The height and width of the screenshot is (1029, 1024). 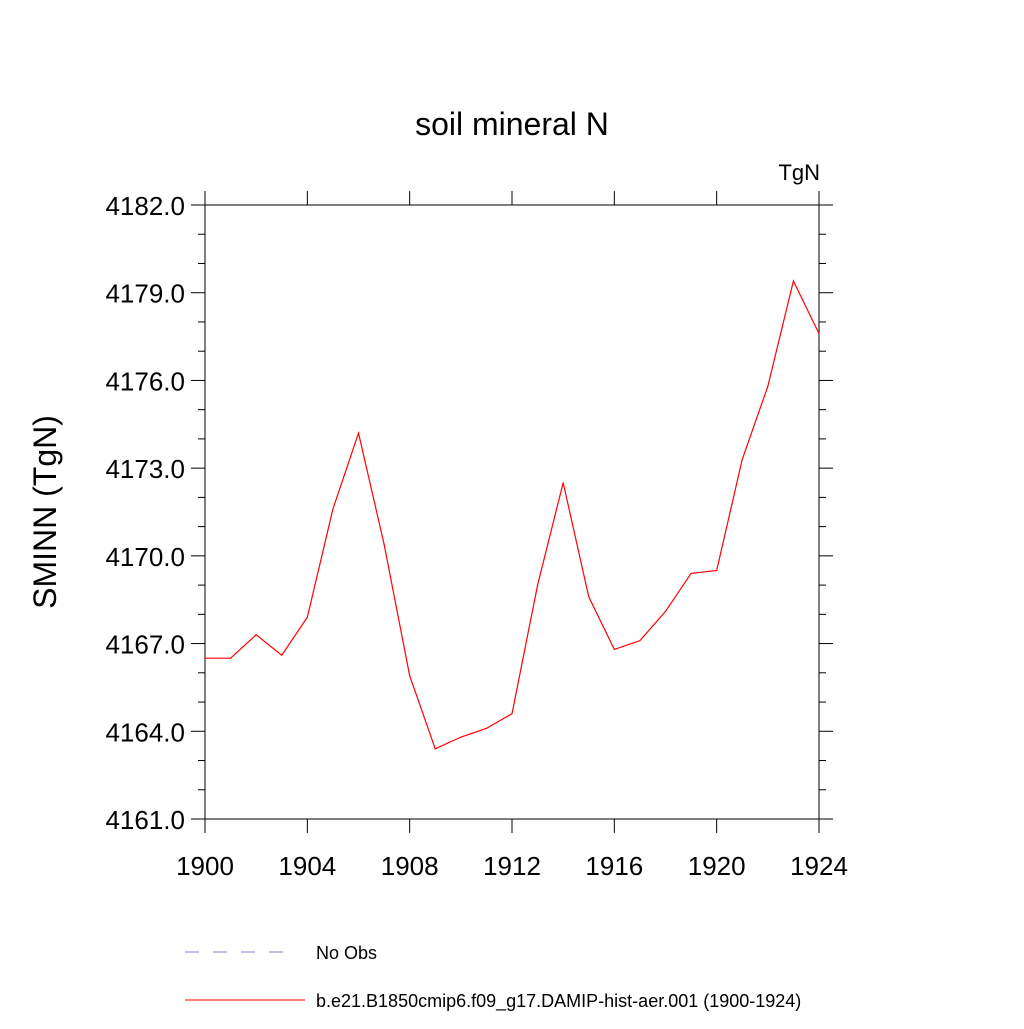 What do you see at coordinates (799, 172) in the screenshot?
I see `units-label: TgN` at bounding box center [799, 172].